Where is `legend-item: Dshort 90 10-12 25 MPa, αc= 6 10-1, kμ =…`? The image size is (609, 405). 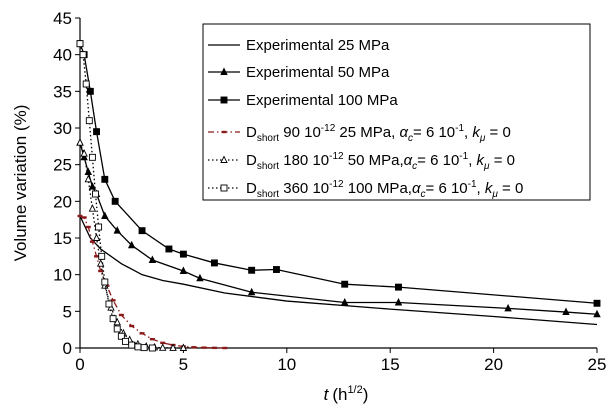 legend-item: Dshort 90 10-12 25 MPa, αc= 6 10-1, kμ =… is located at coordinates (359, 133).